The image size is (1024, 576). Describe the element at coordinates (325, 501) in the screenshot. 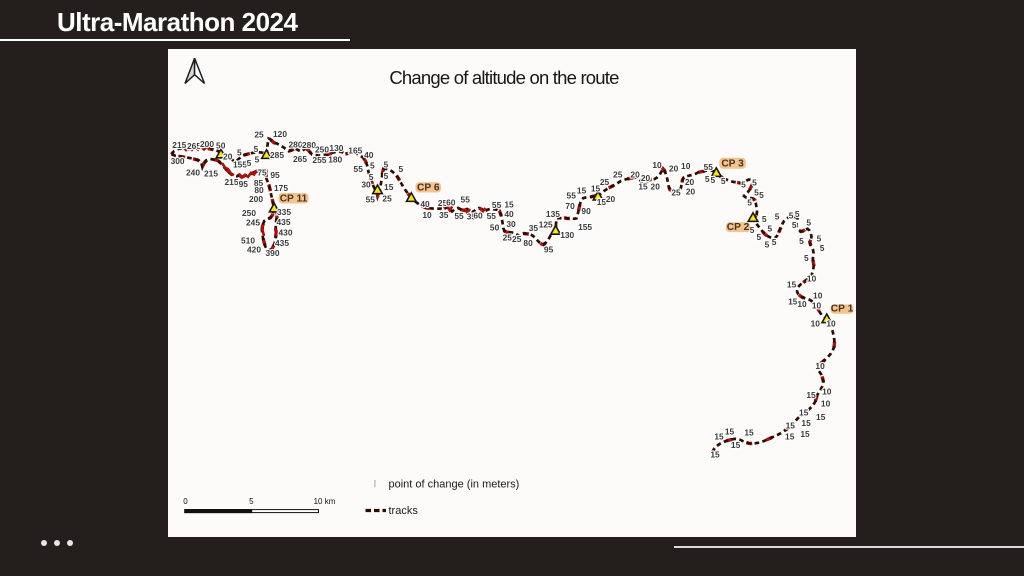

I see `svg-text: 10 km` at that location.